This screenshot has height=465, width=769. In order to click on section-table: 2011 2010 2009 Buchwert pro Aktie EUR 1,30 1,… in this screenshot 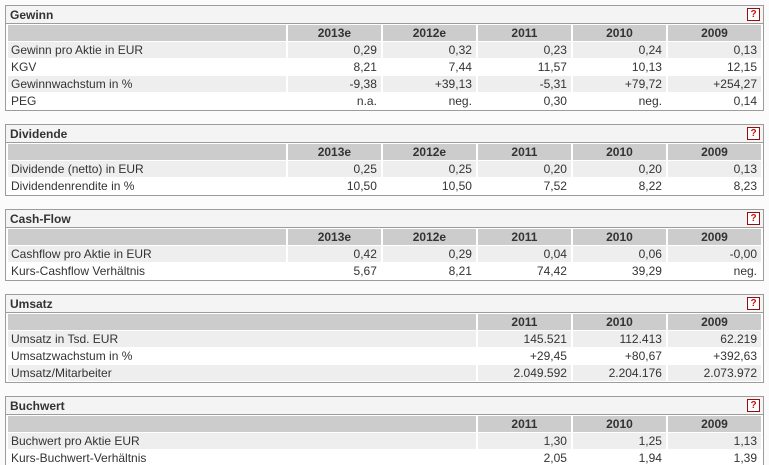, I will do `click(384, 440)`.